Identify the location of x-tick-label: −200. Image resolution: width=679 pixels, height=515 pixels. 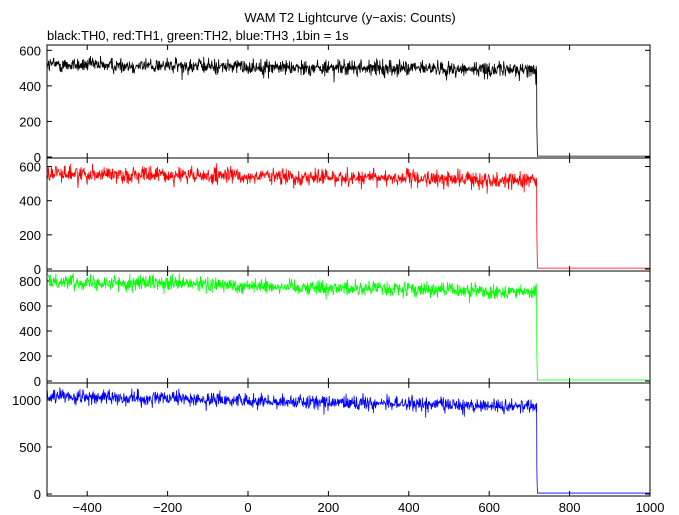
(167, 507).